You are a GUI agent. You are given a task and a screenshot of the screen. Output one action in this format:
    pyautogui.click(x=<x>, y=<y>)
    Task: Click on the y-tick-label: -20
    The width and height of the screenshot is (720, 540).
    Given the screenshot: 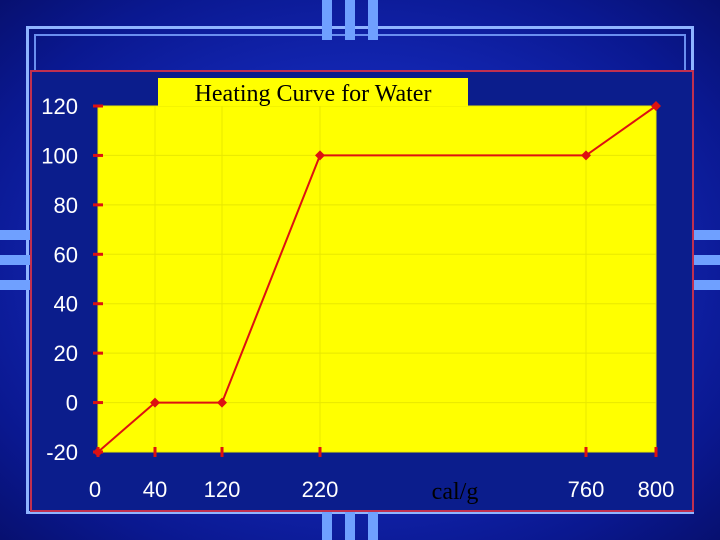 What is the action you would take?
    pyautogui.click(x=62, y=452)
    